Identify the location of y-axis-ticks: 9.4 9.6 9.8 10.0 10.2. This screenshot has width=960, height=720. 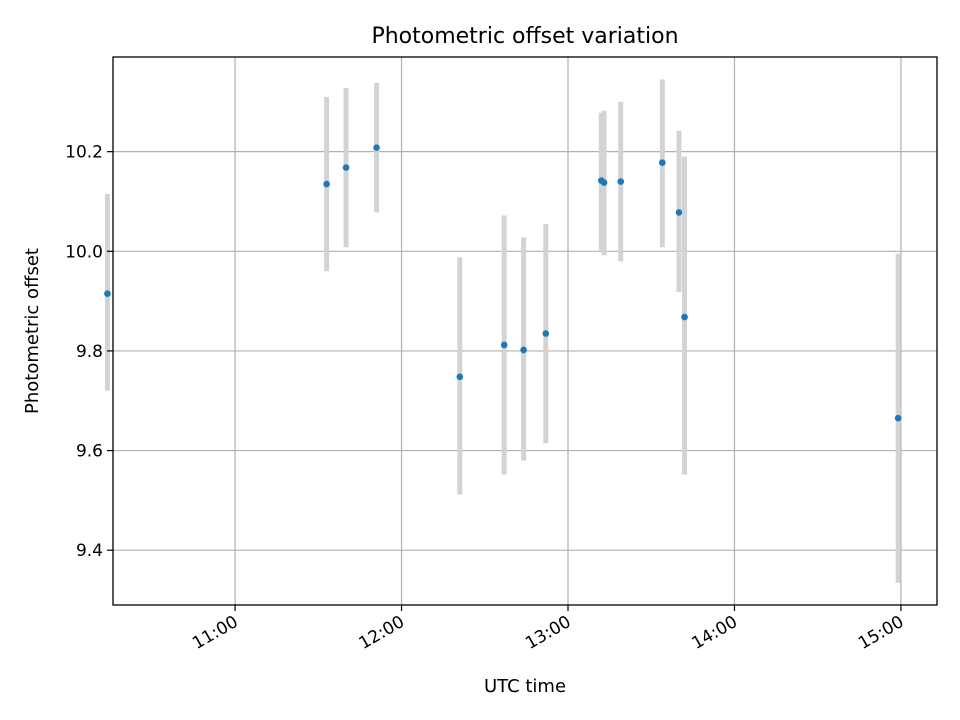
(89, 352).